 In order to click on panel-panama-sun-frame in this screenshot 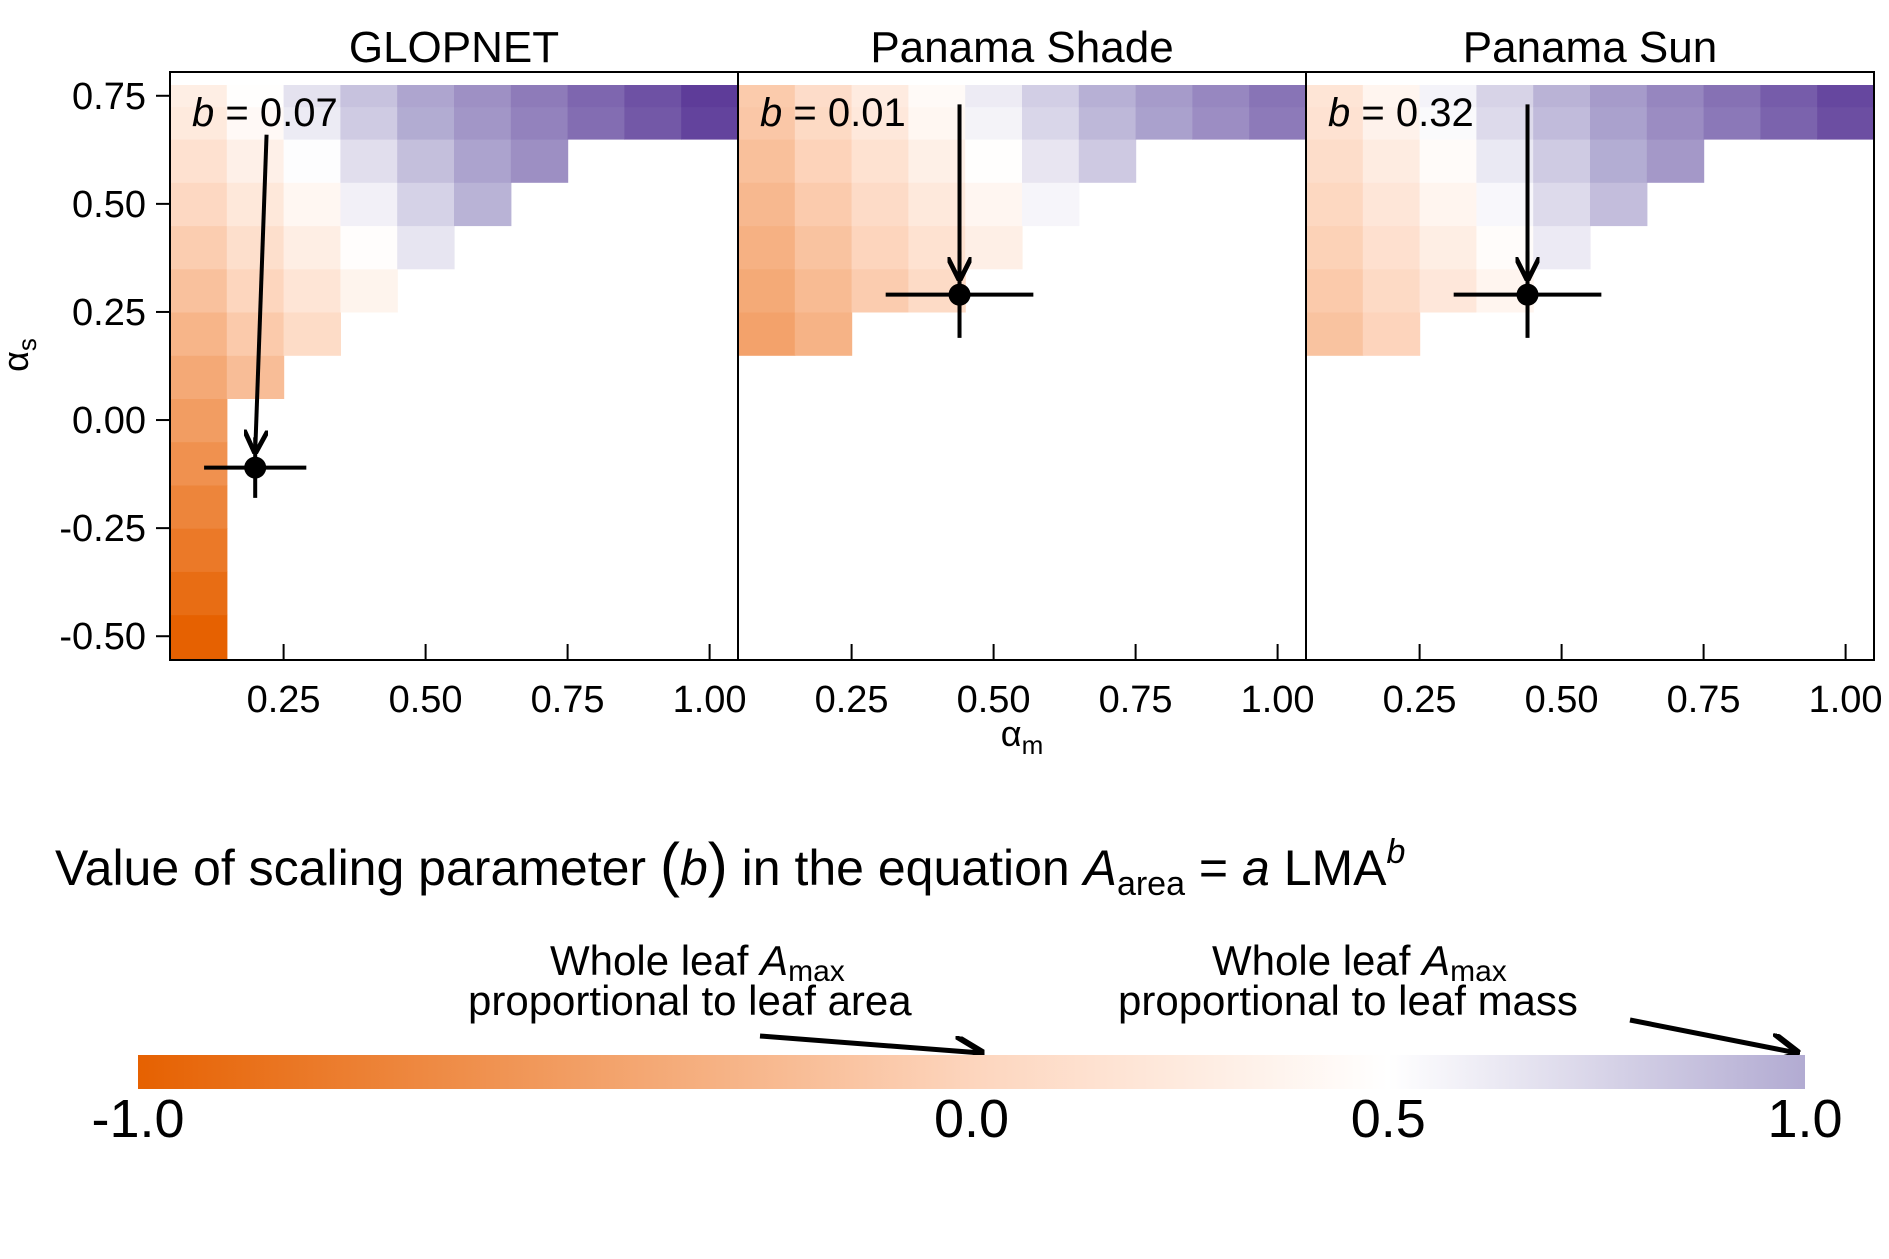, I will do `click(1590, 366)`.